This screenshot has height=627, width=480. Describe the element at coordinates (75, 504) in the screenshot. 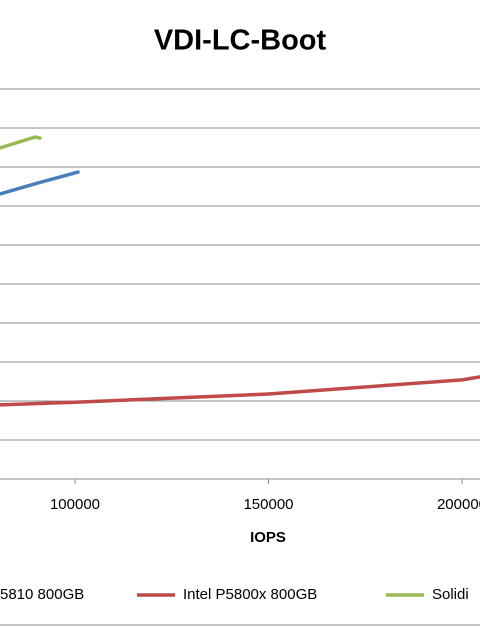

I see `x-tick-label: 100000` at that location.